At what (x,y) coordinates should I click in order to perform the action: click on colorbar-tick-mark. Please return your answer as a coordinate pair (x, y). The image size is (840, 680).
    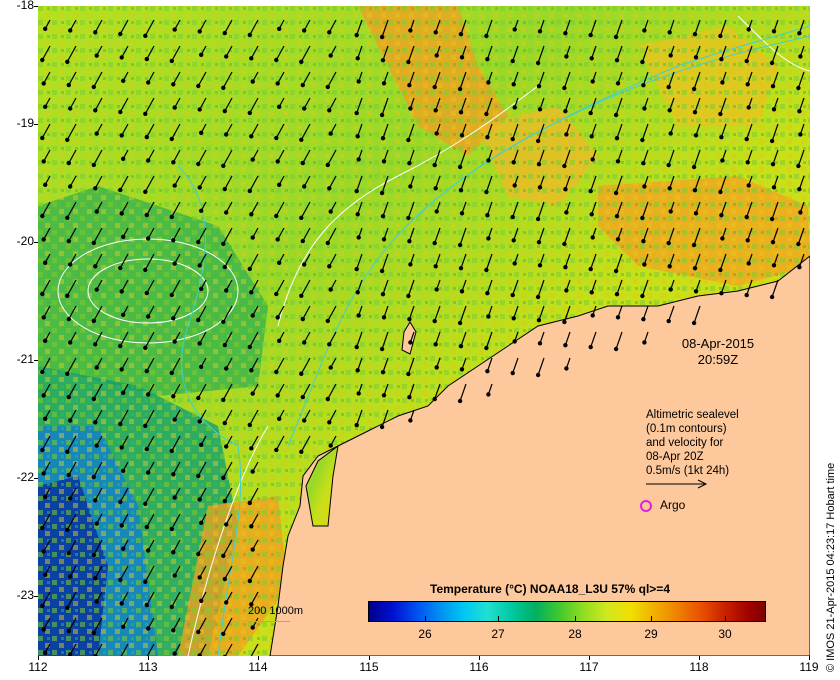
    Looking at the image, I should click on (651, 618).